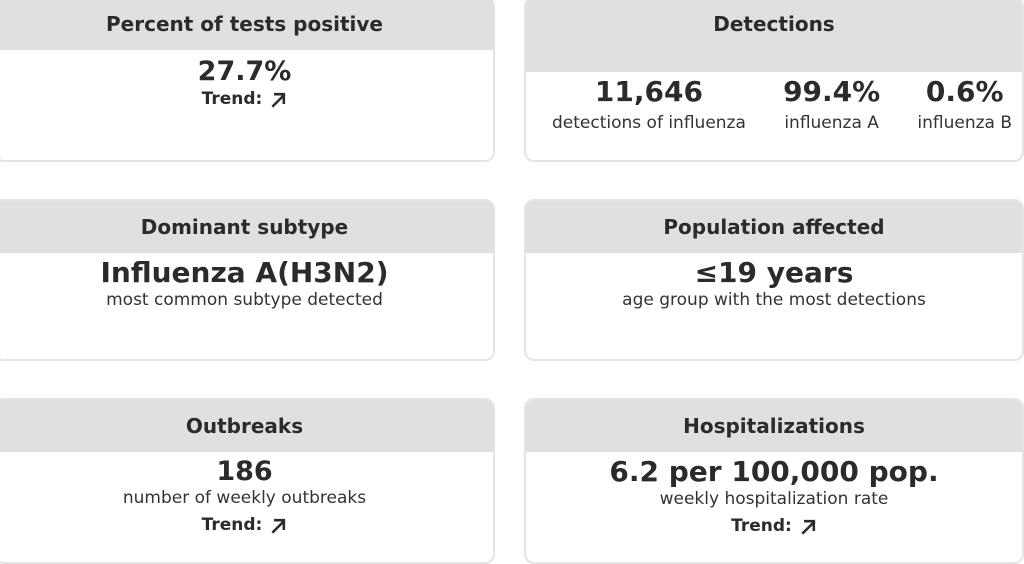  Describe the element at coordinates (246, 227) in the screenshot. I see `card-title: Dominant subtype` at that location.